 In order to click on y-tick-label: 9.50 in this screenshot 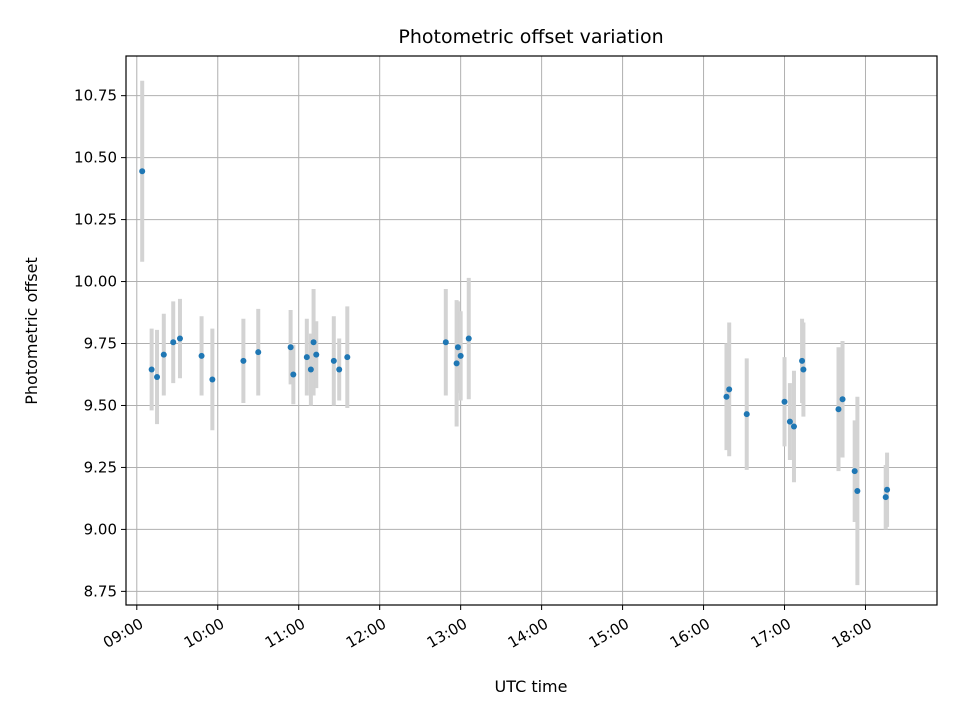, I will do `click(100, 405)`.